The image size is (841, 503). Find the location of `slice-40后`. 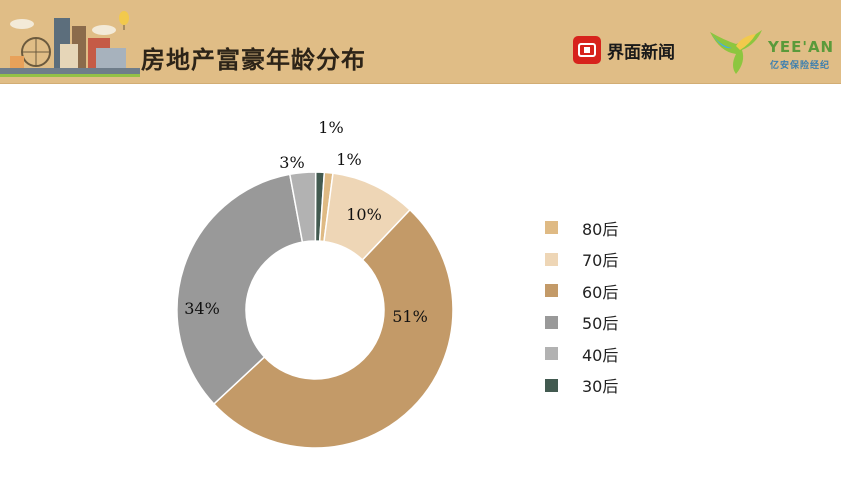

slice-40后 is located at coordinates (302, 207).